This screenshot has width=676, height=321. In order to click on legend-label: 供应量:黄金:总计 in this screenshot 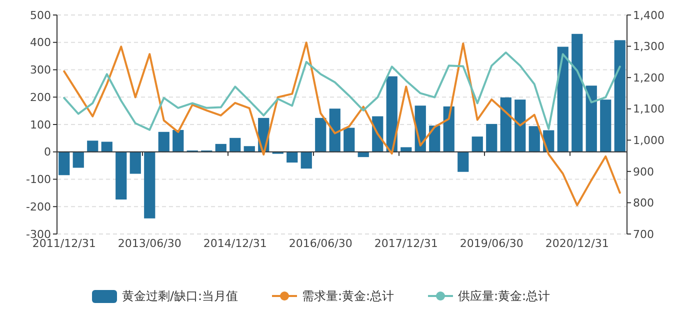, I will do `click(504, 296)`.